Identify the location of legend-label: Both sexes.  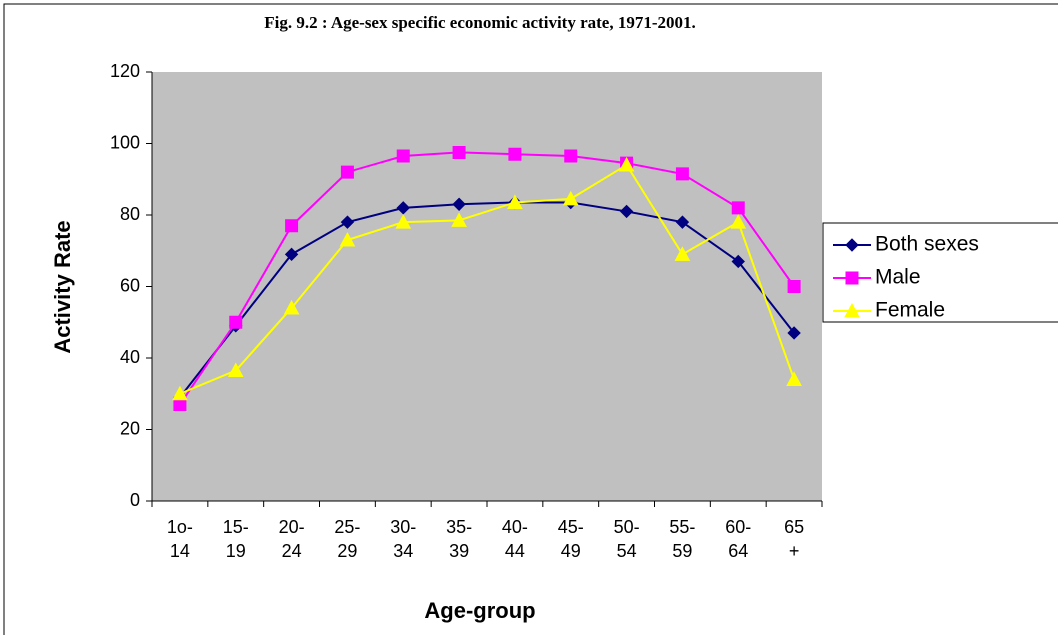
(927, 244).